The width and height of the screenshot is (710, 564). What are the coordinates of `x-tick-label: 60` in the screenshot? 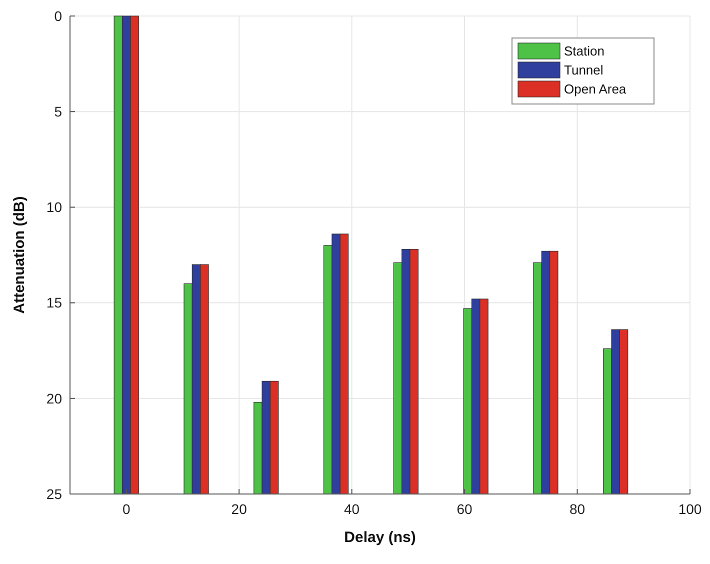 It's located at (464, 509).